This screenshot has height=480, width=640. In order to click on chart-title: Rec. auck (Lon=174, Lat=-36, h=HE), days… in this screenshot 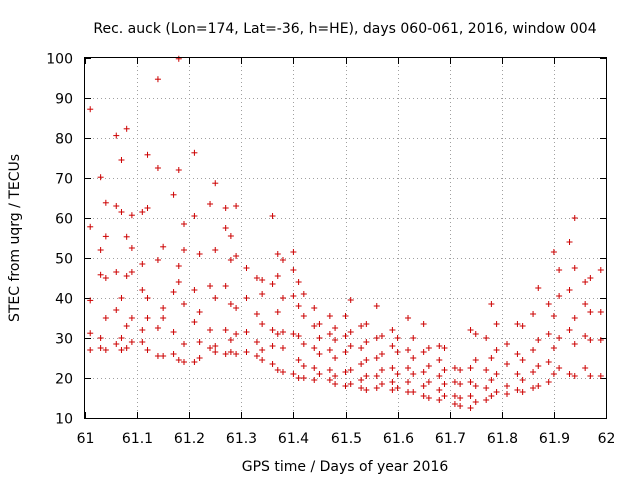, I will do `click(344, 29)`.